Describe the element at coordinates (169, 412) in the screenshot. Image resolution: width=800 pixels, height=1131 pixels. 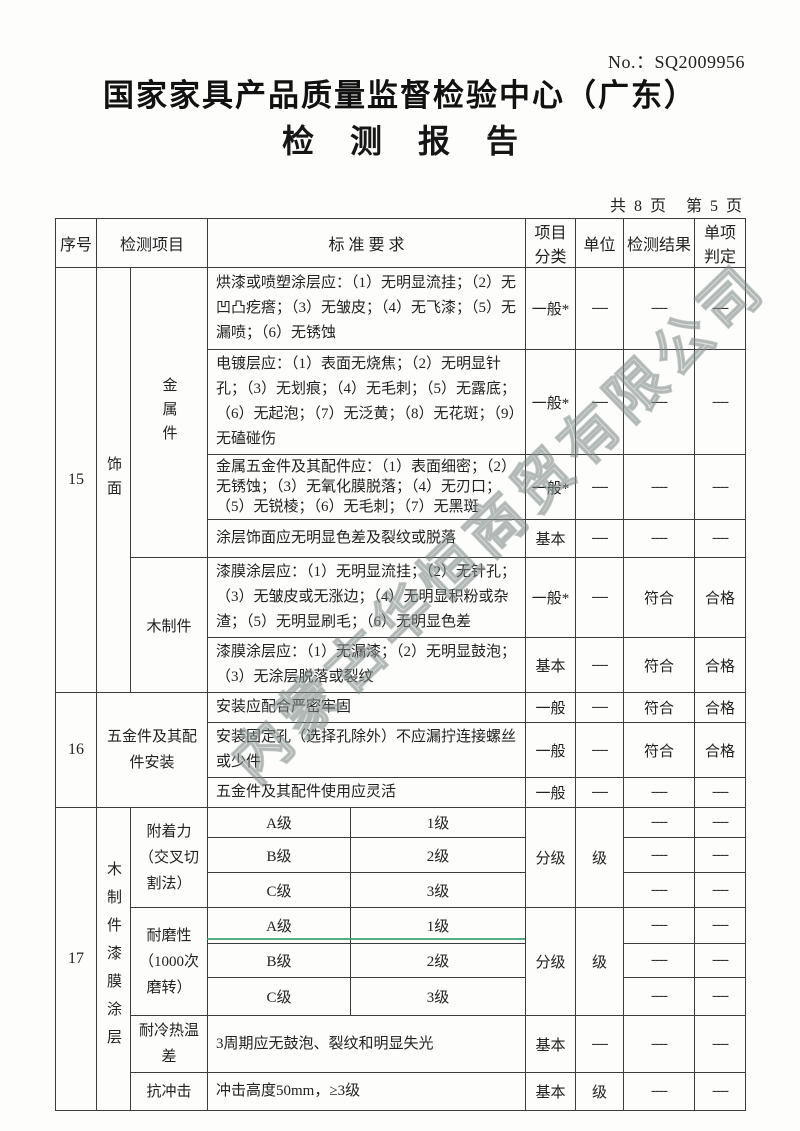
I see `subgroup-label-metal: 金属件` at that location.